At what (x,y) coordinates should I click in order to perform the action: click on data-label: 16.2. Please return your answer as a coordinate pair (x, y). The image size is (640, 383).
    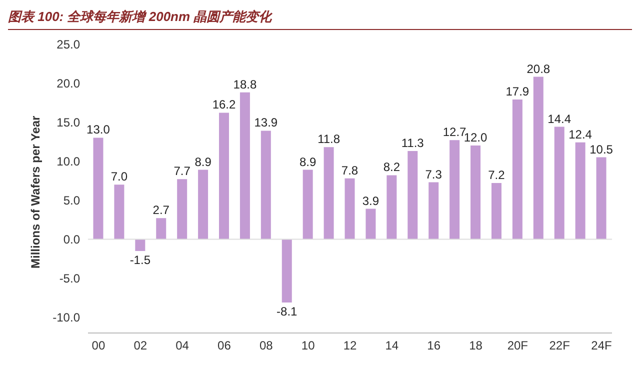
    Looking at the image, I should click on (224, 105).